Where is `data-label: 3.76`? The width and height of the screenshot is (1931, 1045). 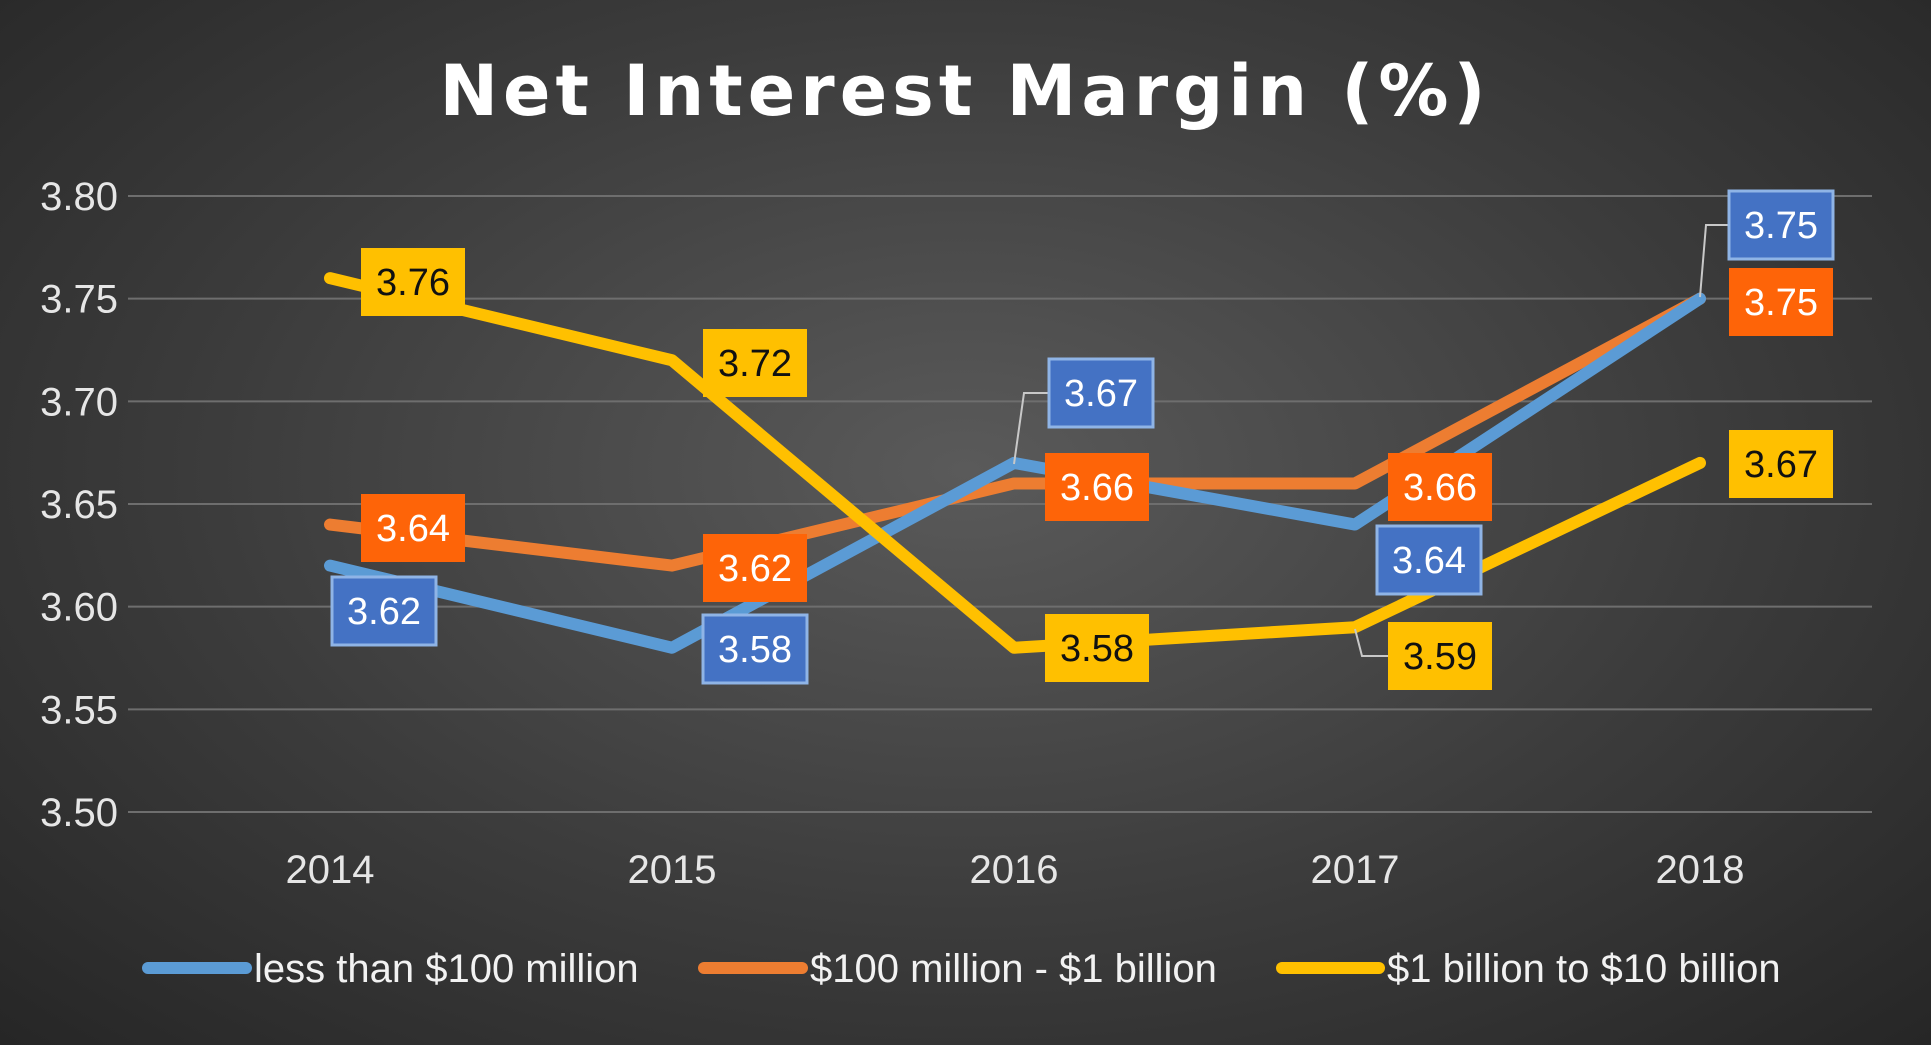 data-label: 3.76 is located at coordinates (413, 282).